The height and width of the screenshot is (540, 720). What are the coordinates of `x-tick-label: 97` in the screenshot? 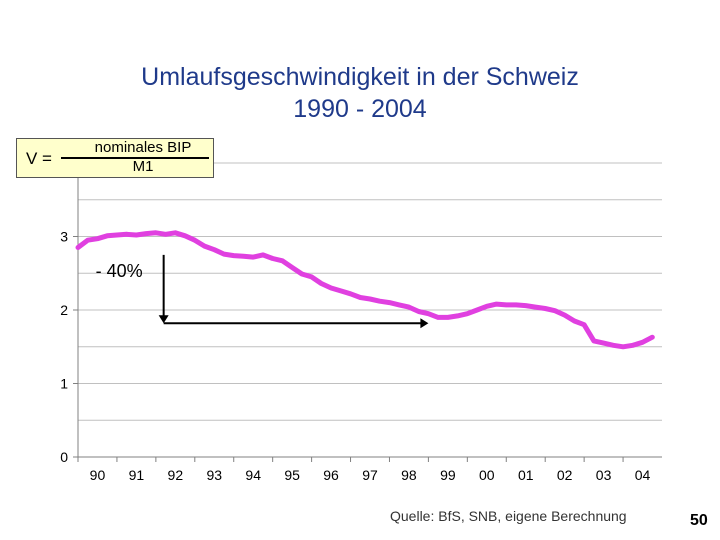 It's located at (370, 475).